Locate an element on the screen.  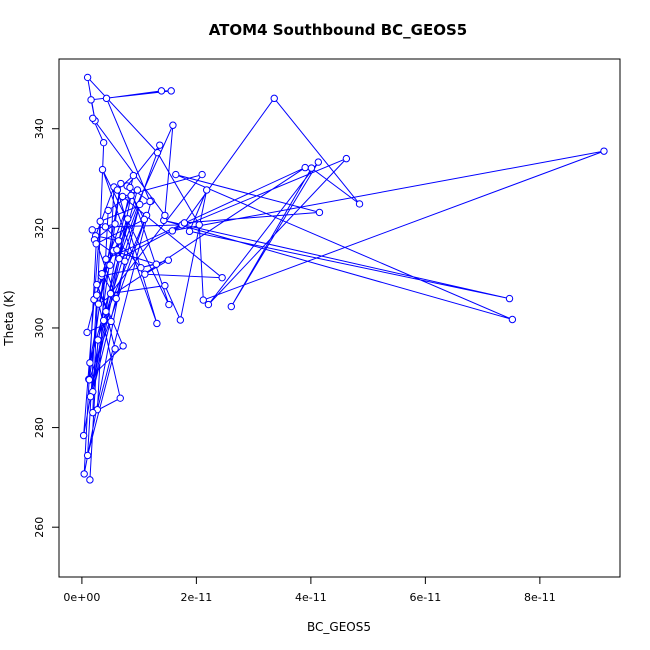
y-tick-label: 340 is located at coordinates (39, 128).